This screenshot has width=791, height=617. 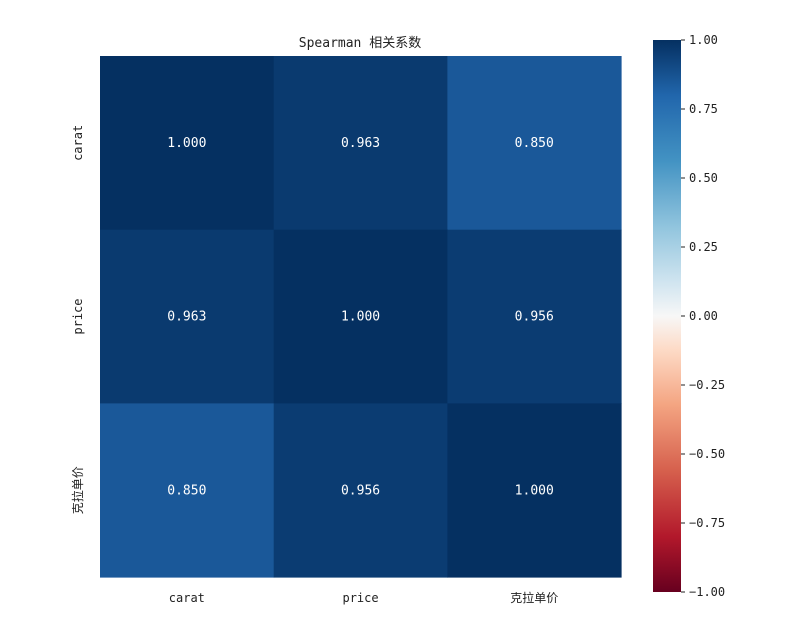 I want to click on x-tick-label: carat, so click(x=187, y=598).